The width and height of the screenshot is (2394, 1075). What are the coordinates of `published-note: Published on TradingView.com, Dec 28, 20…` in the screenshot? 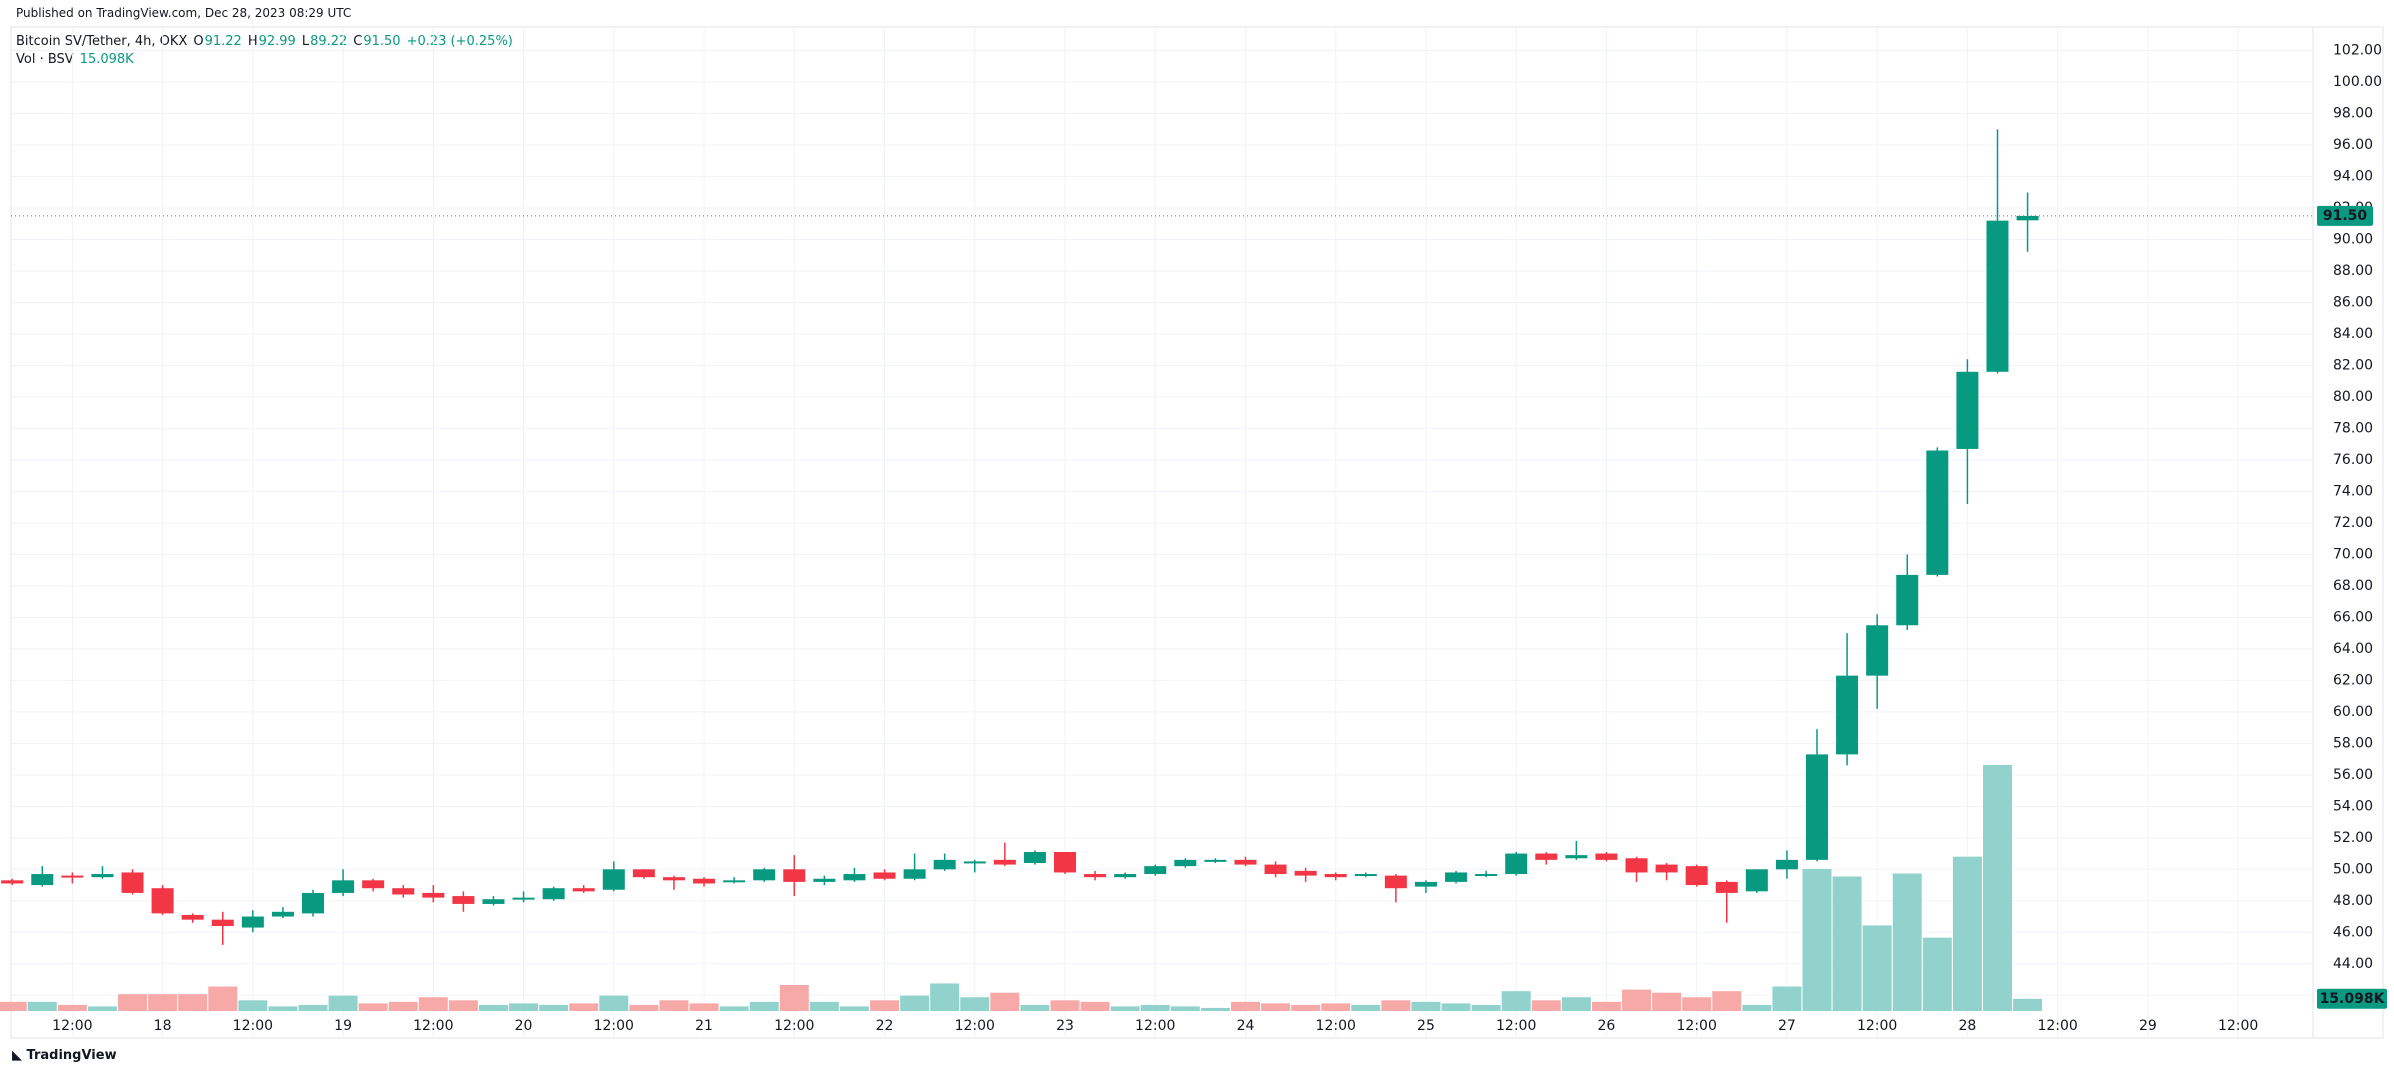 It's located at (184, 13).